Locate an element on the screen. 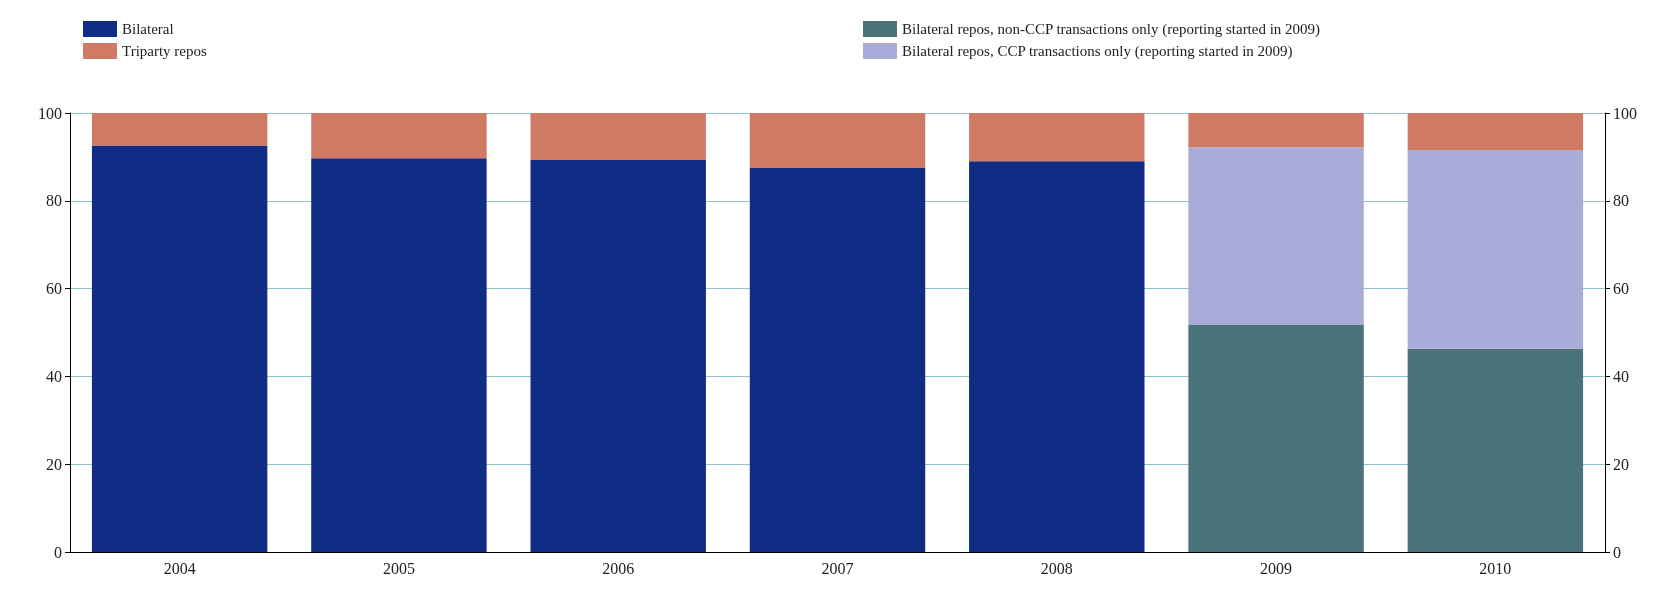 This screenshot has width=1675, height=590. y2-tick-label: 0 is located at coordinates (1617, 552).